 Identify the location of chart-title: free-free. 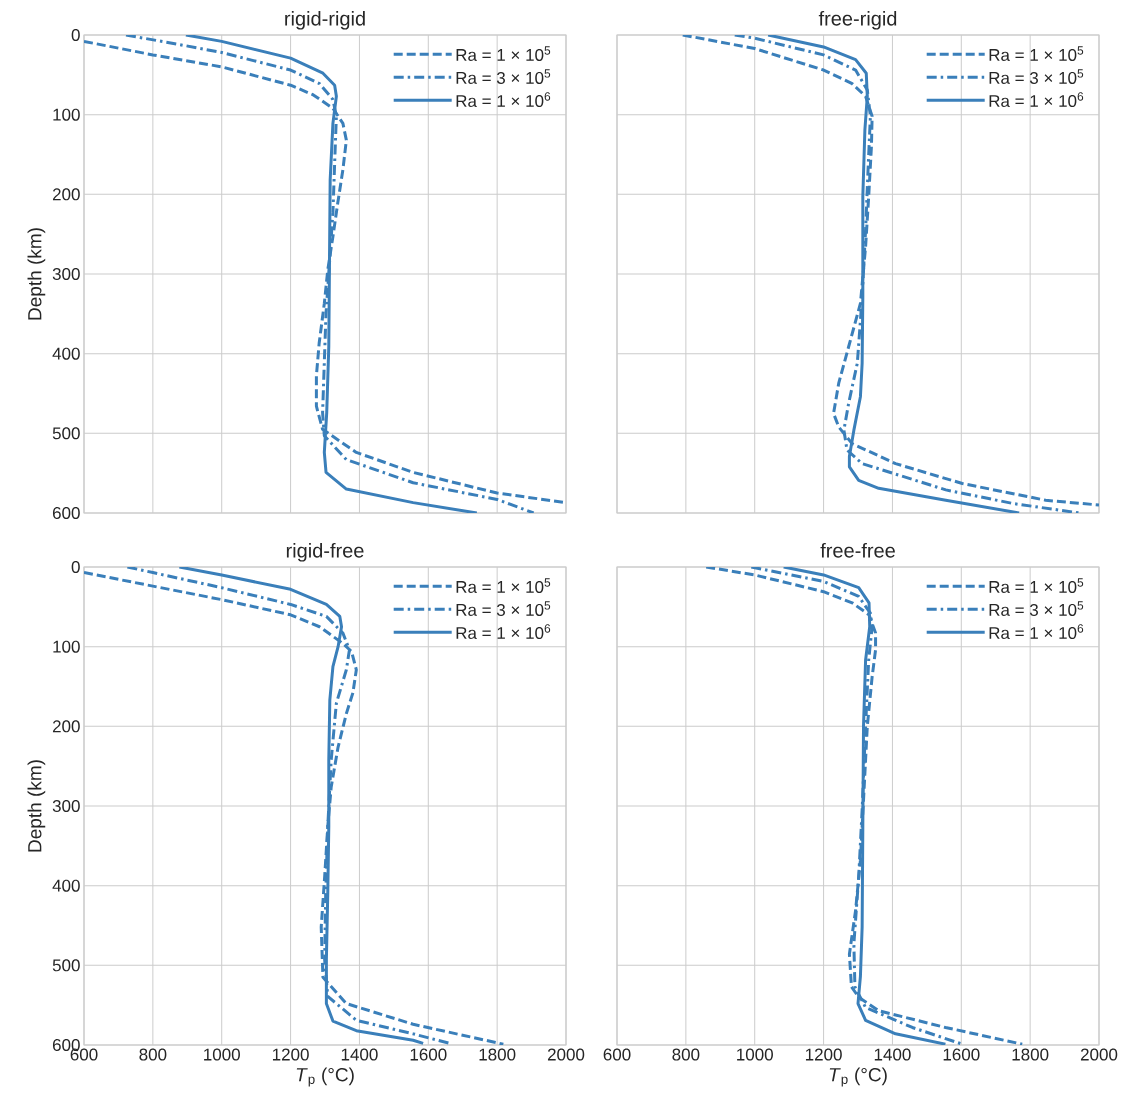
(857, 550).